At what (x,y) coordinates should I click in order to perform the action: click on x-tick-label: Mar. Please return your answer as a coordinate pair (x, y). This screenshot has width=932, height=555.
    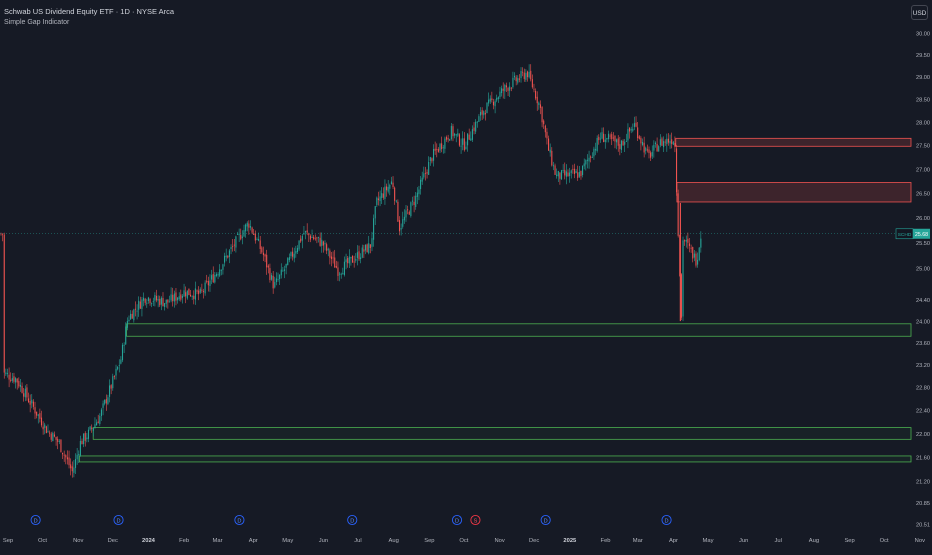
    Looking at the image, I should click on (638, 541).